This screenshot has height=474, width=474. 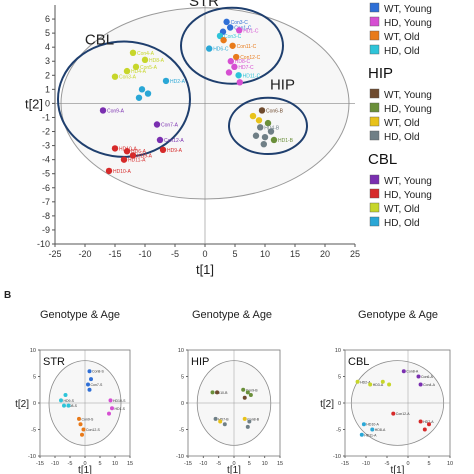 What do you see at coordinates (275, 111) in the screenshot?
I see `data-point-label: Con6-B` at bounding box center [275, 111].